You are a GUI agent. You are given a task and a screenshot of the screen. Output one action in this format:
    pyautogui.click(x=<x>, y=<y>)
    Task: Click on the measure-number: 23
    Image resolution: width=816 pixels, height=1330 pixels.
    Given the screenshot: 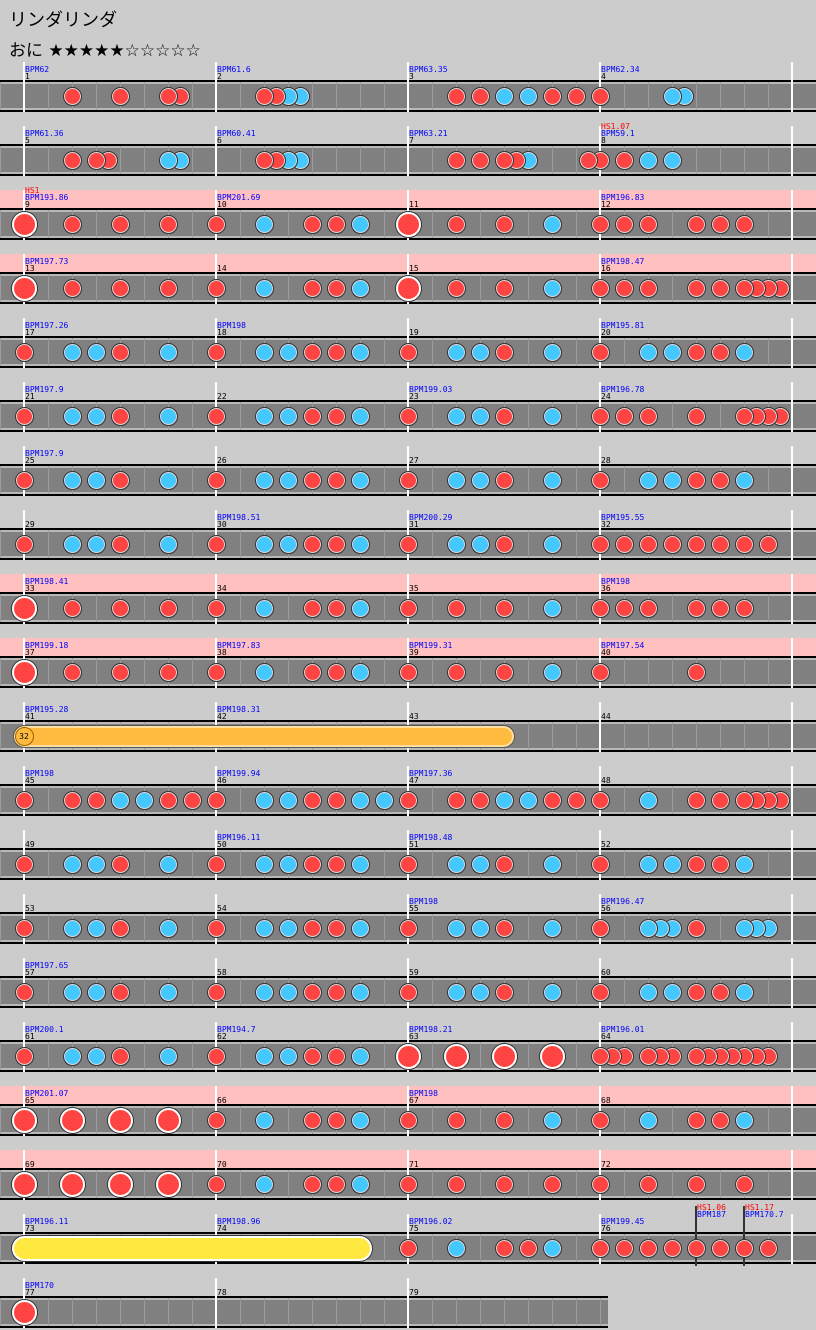 What is the action you would take?
    pyautogui.click(x=414, y=396)
    